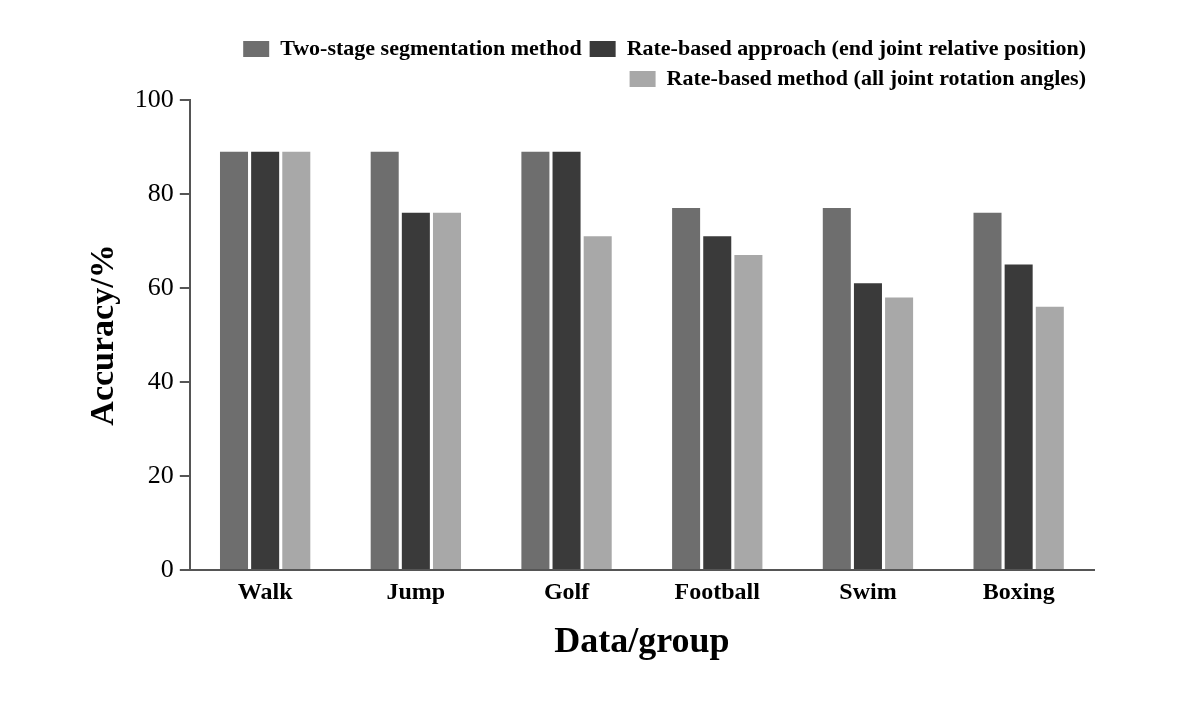 The image size is (1204, 708). I want to click on x-tick-label: Football, so click(717, 590).